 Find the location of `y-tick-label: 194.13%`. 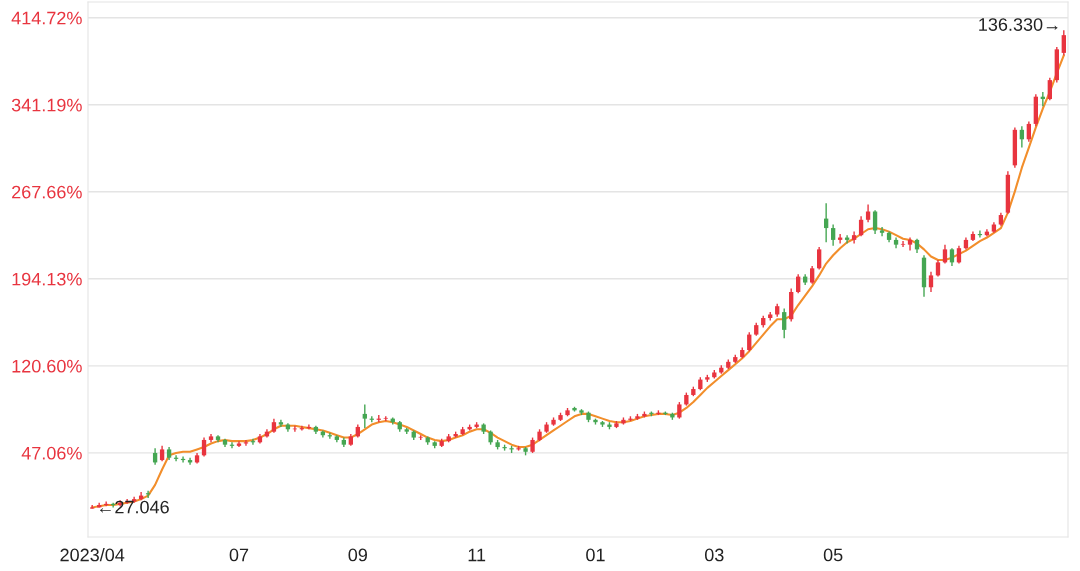

y-tick-label: 194.13% is located at coordinates (47, 279).